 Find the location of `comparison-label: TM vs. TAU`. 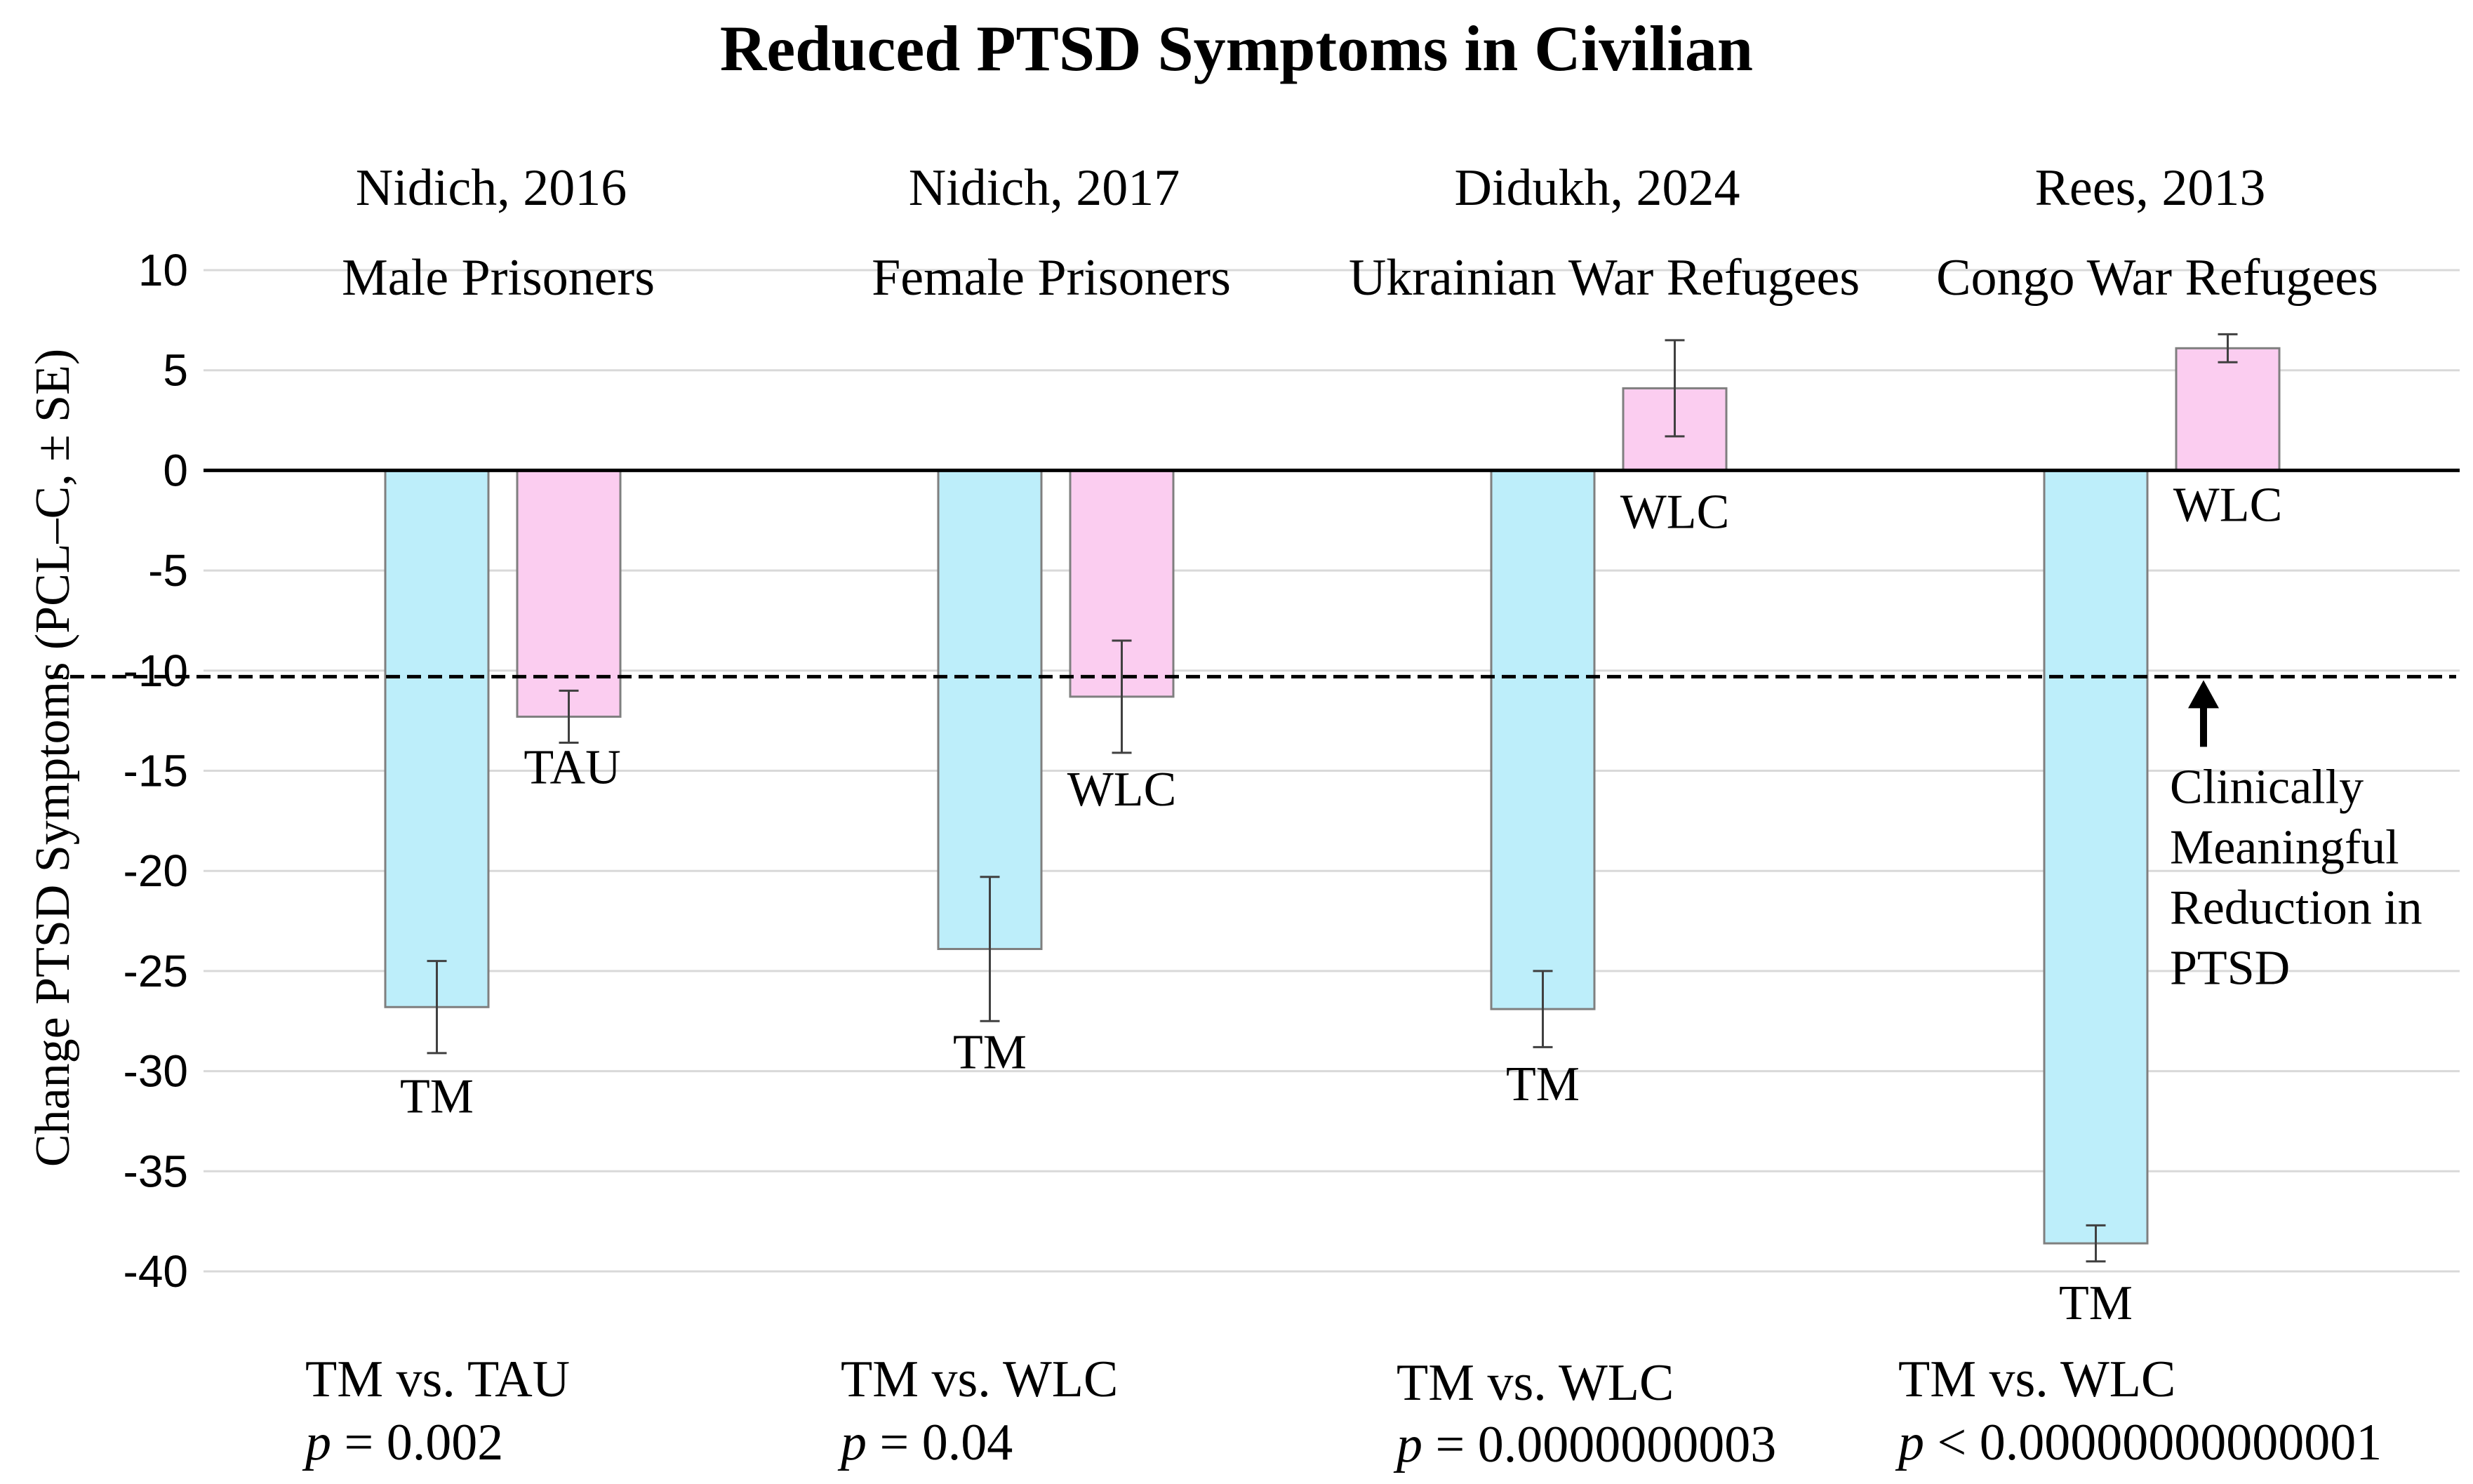

comparison-label: TM vs. TAU is located at coordinates (438, 1379).